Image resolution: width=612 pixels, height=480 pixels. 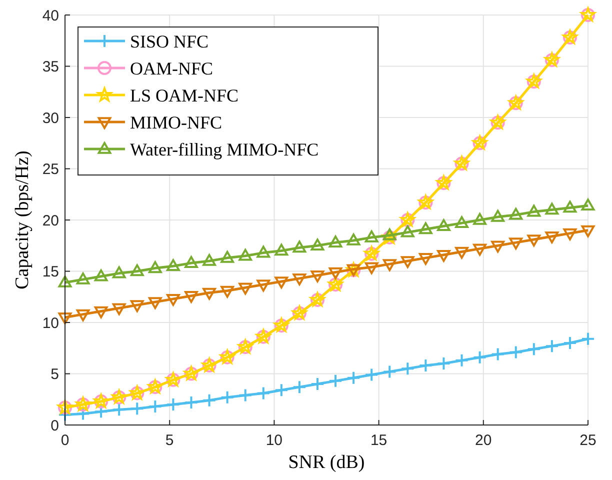 What do you see at coordinates (50, 323) in the screenshot?
I see `y-tick-label: 10` at bounding box center [50, 323].